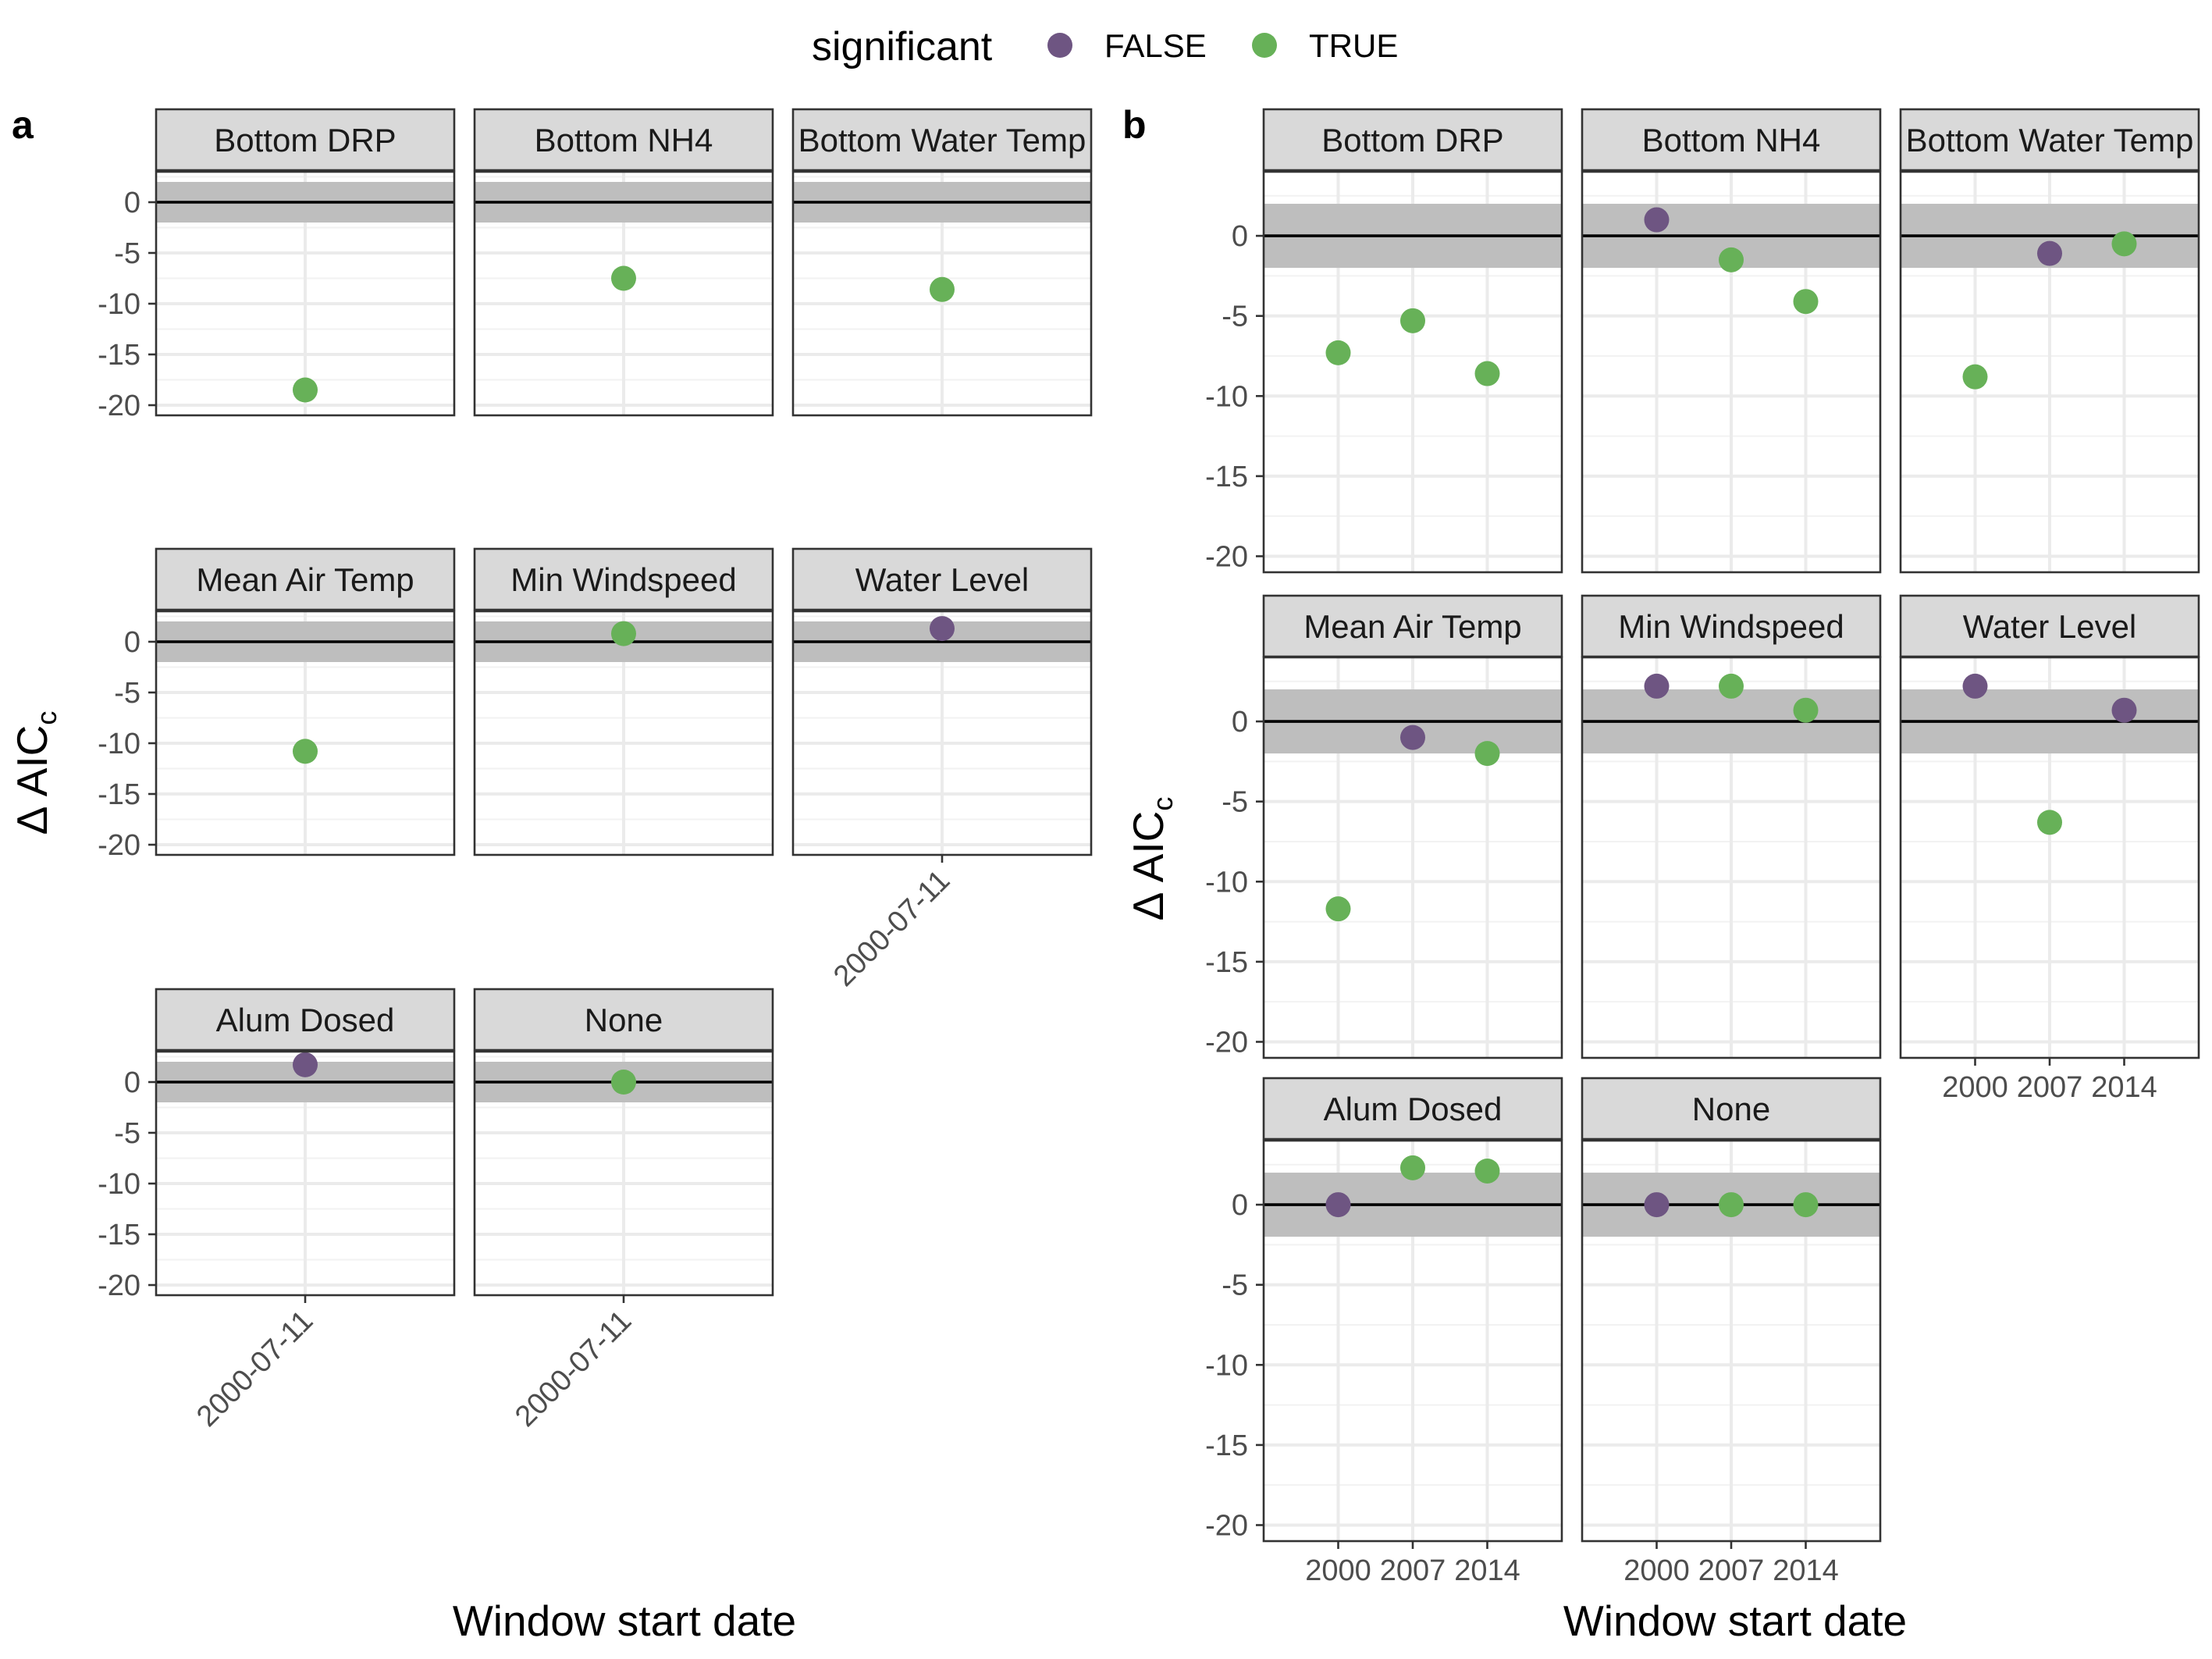 The height and width of the screenshot is (1659, 2212). Describe the element at coordinates (1412, 140) in the screenshot. I see `facet-strip-label: Bottom DRP` at that location.